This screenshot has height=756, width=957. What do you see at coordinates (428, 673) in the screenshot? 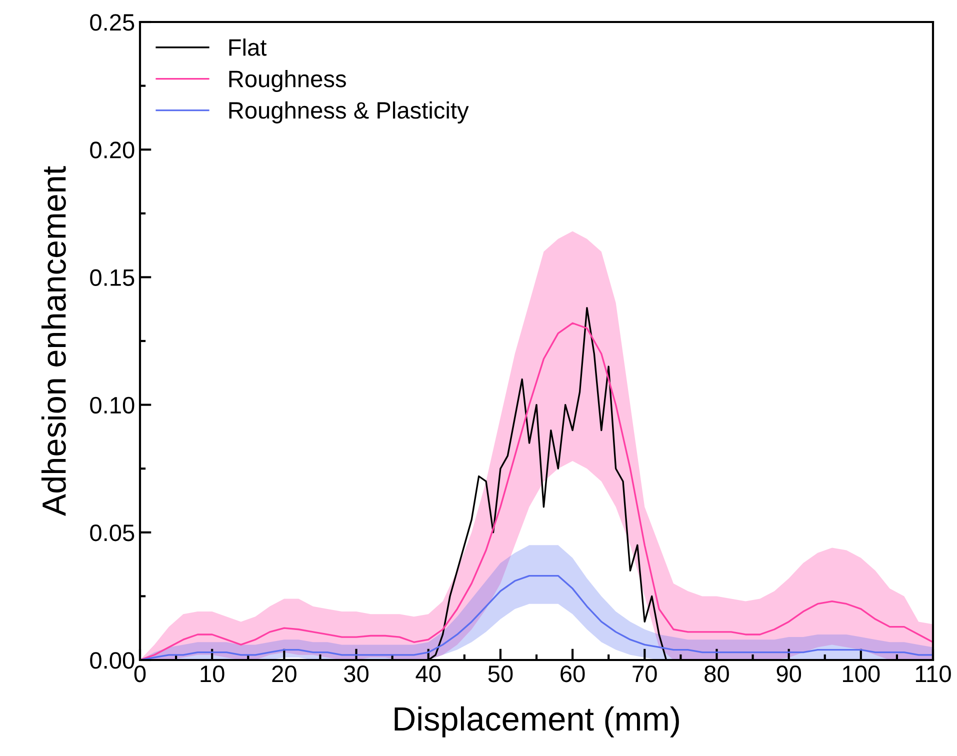
I see `x-tick-label: 40` at bounding box center [428, 673].